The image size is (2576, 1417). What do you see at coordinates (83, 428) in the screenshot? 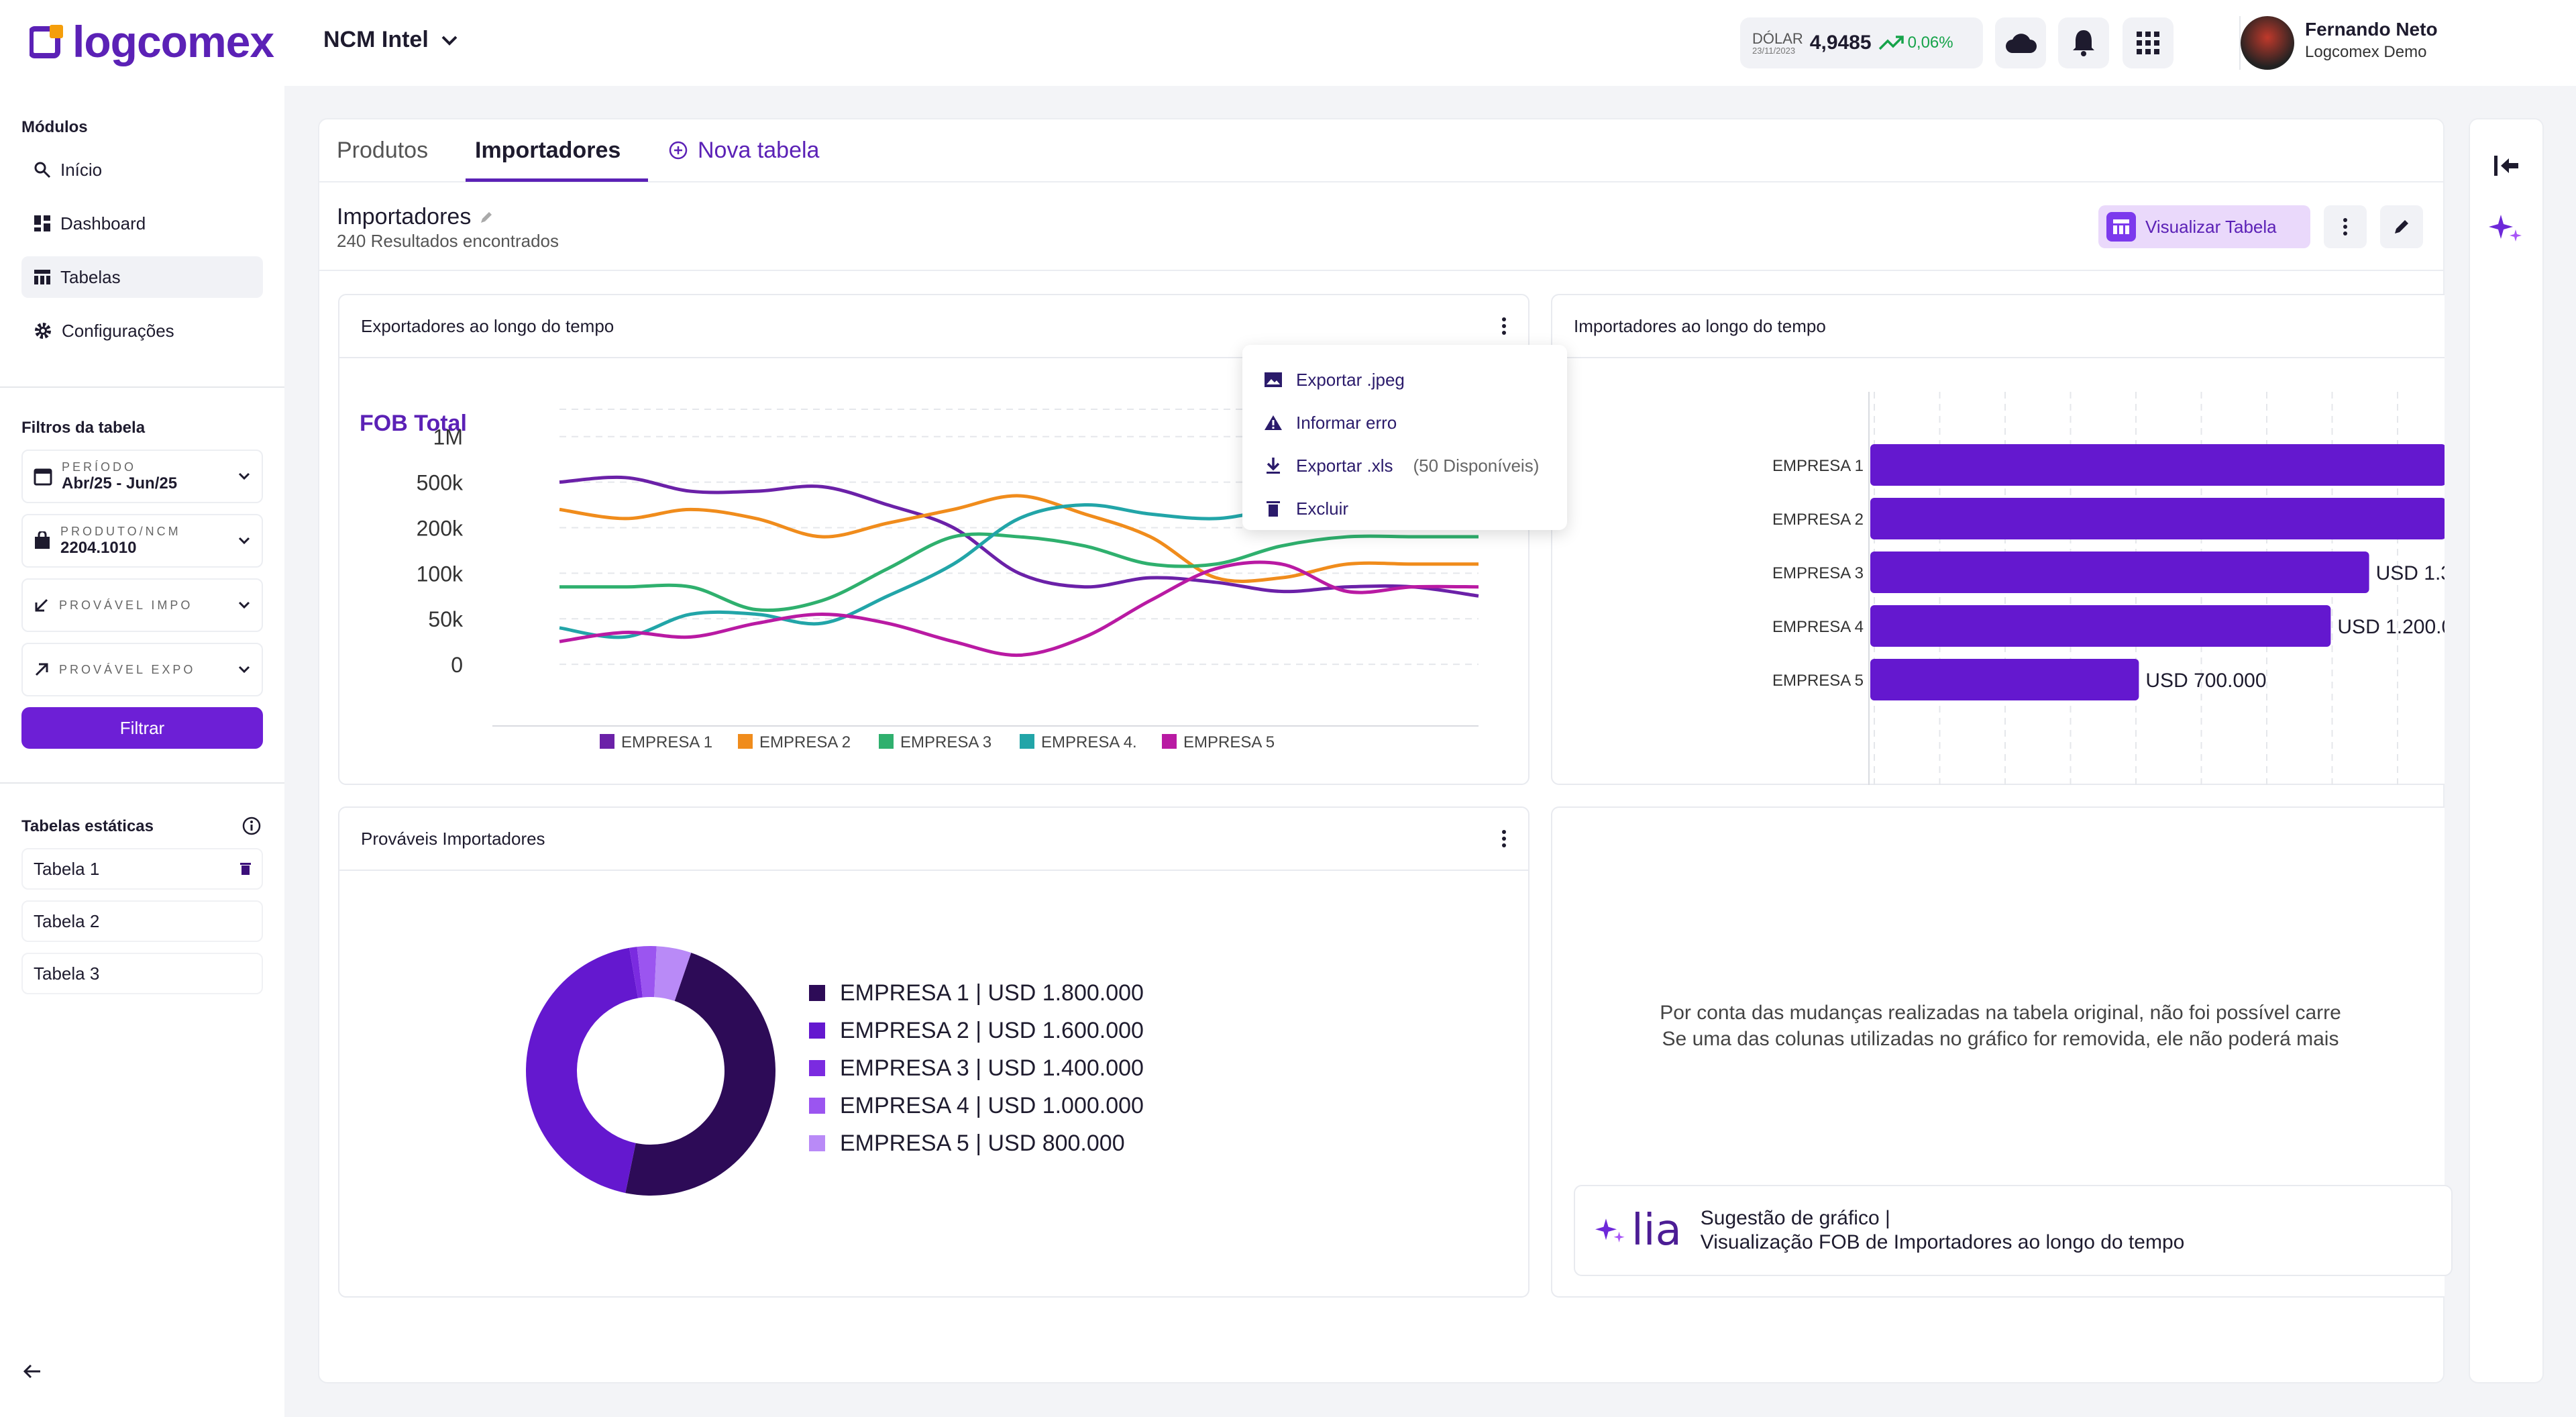
I see `filters-title: Filtros da tabela` at bounding box center [83, 428].